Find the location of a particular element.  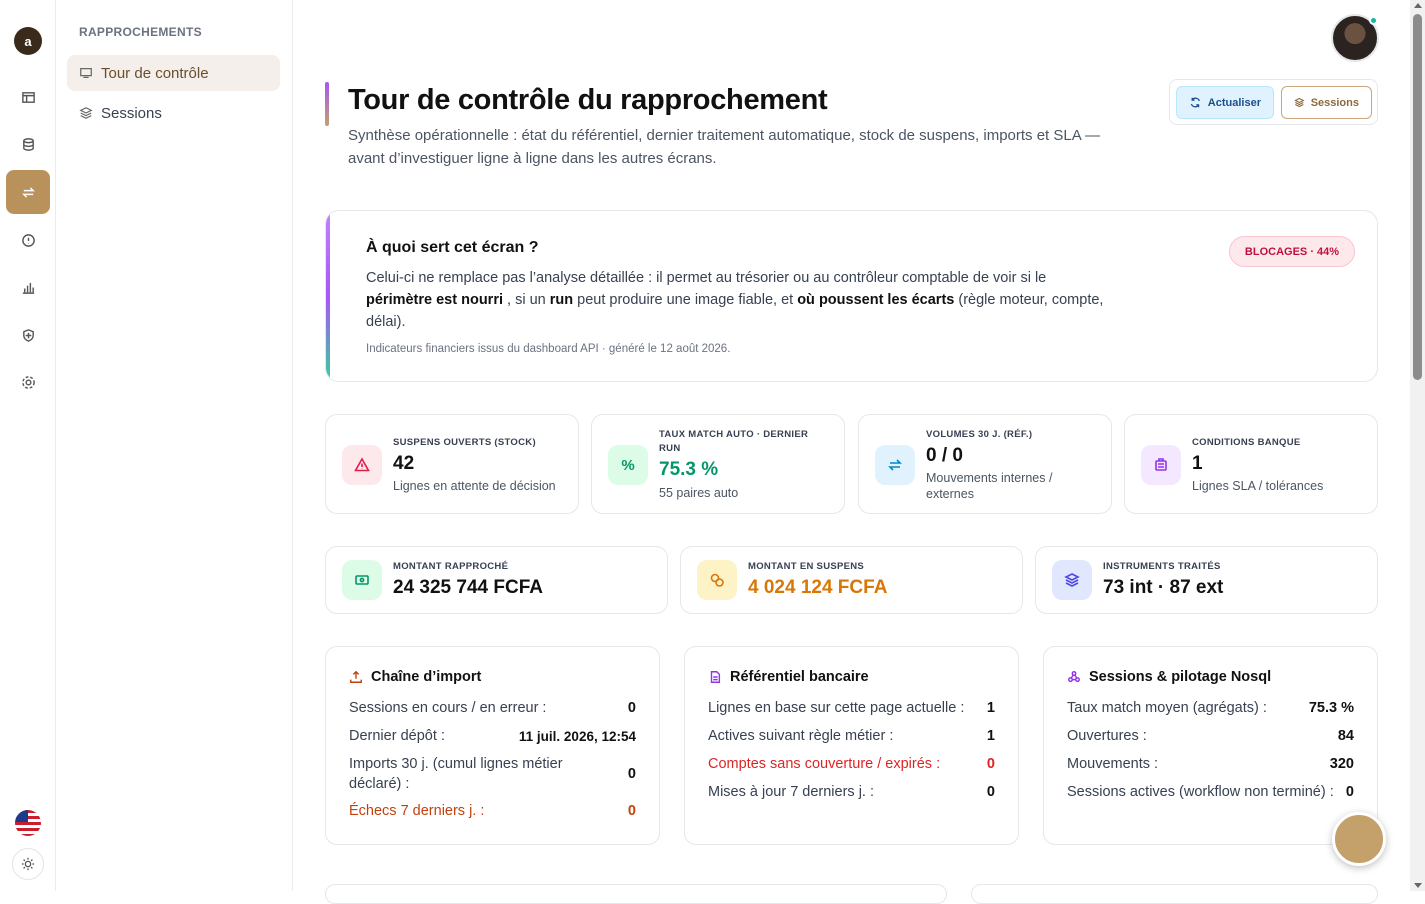

kpi-label: CONDITIONS BANQUE is located at coordinates (1246, 442).